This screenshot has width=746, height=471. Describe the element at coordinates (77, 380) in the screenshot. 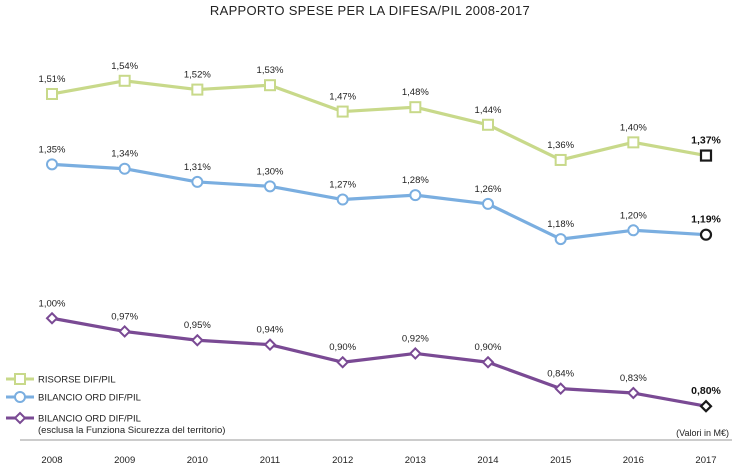

I see `legend-label: RISORSE DIF/PIL` at that location.